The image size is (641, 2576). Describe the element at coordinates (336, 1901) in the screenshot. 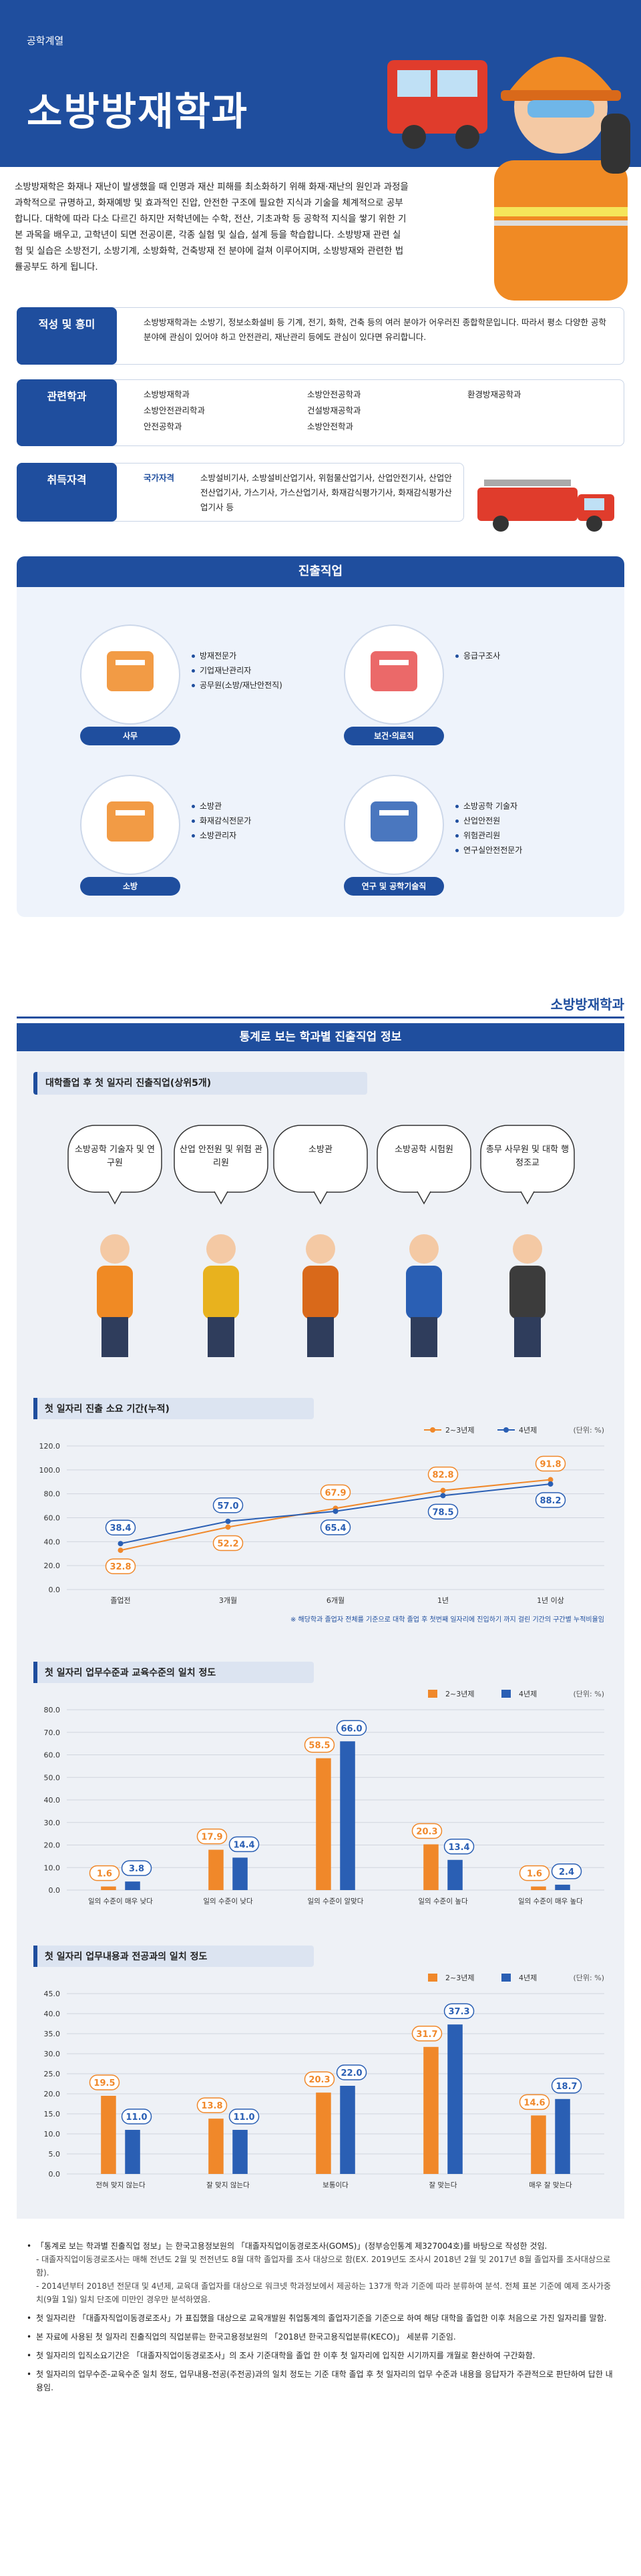

I see `x-tick-label: 일의 수준이 알맞다` at that location.